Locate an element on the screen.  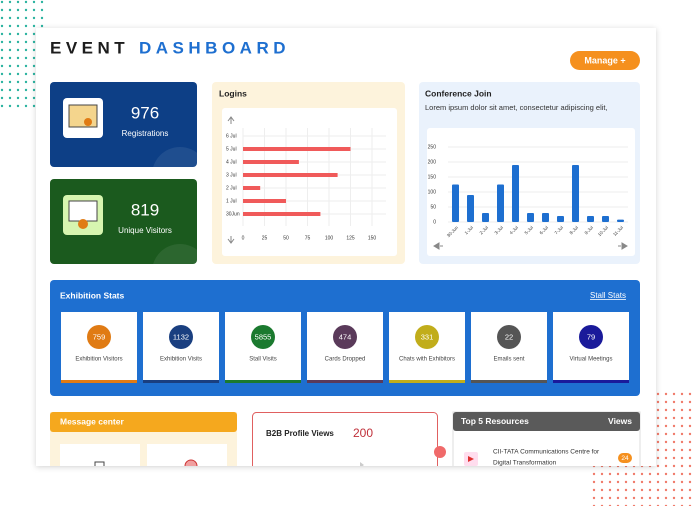
y-tick-label: 4 Jul is located at coordinates (231, 162).